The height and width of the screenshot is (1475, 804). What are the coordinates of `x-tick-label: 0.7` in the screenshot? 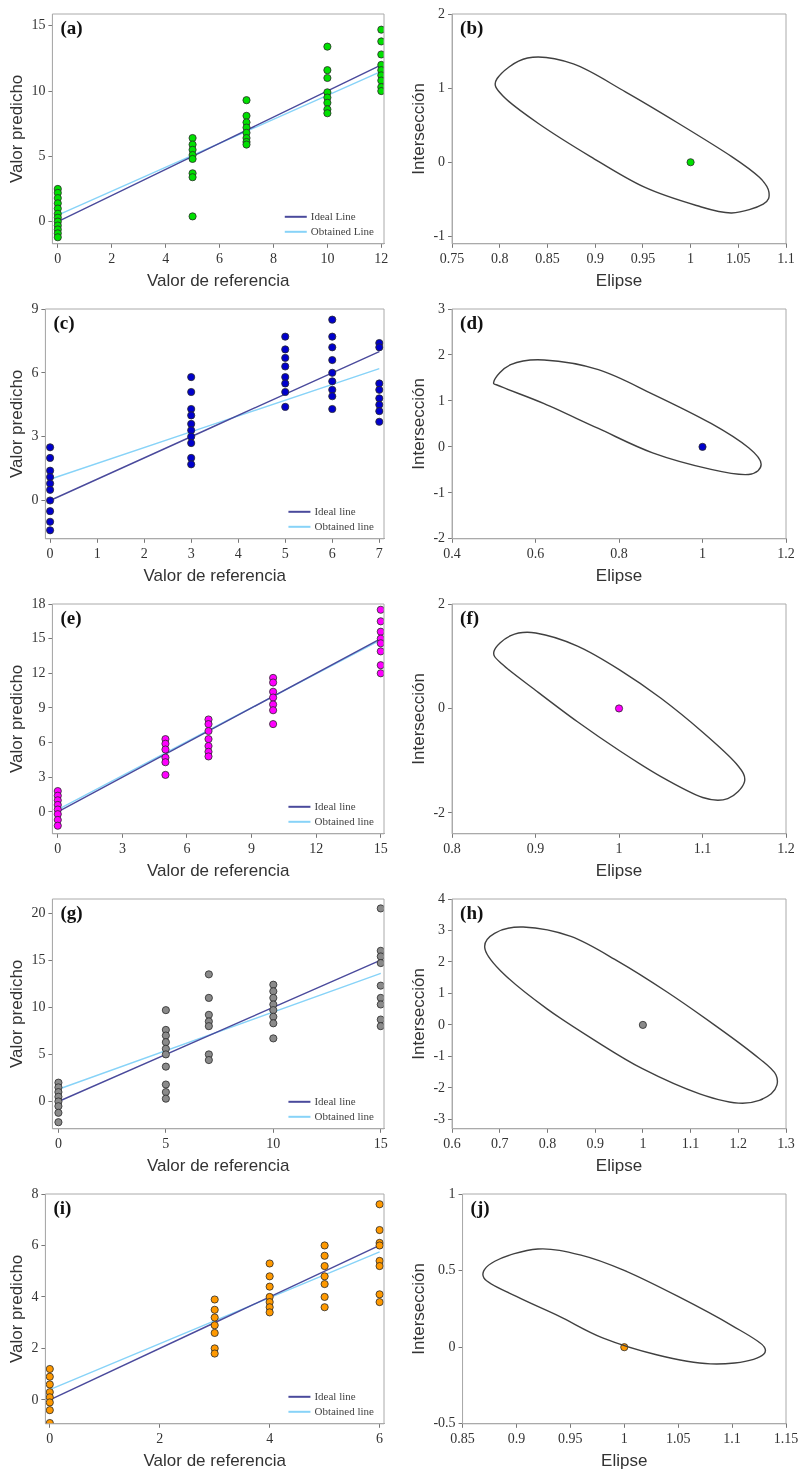 It's located at (500, 1143).